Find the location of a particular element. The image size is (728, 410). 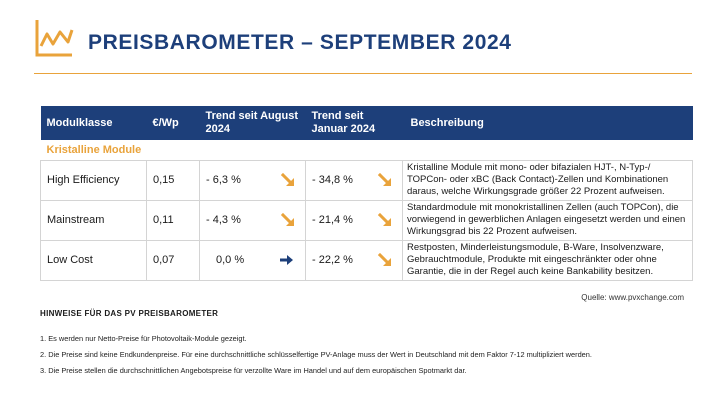

page-title: PREISBAROMETER – SEPTEMBER 2024 is located at coordinates (300, 42).